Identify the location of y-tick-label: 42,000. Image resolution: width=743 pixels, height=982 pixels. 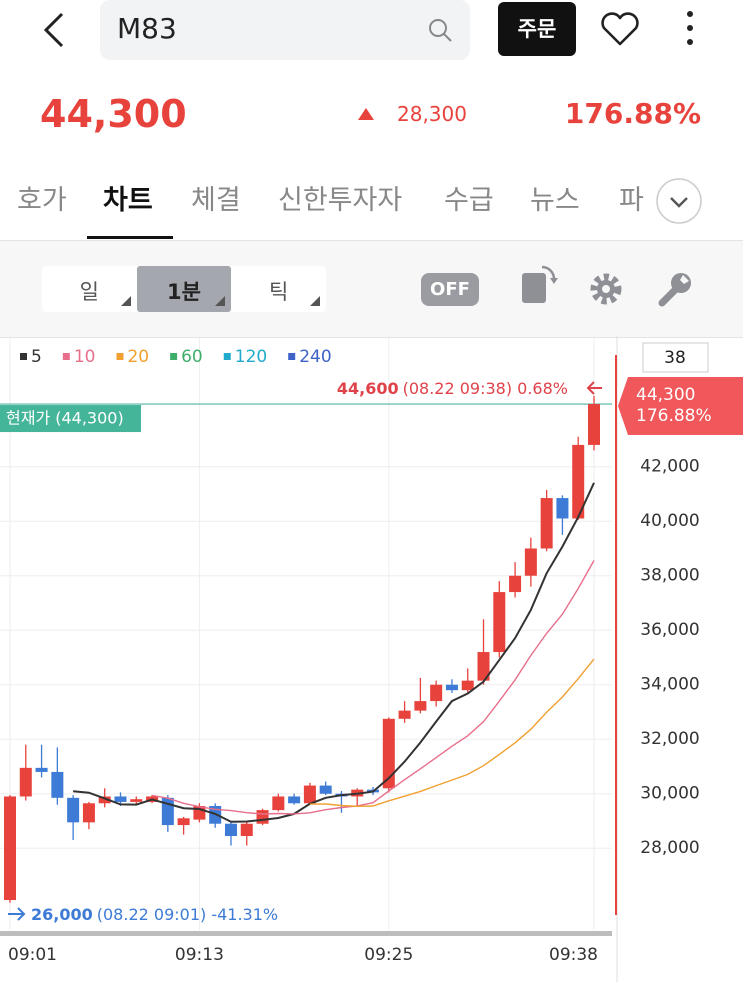
(669, 467).